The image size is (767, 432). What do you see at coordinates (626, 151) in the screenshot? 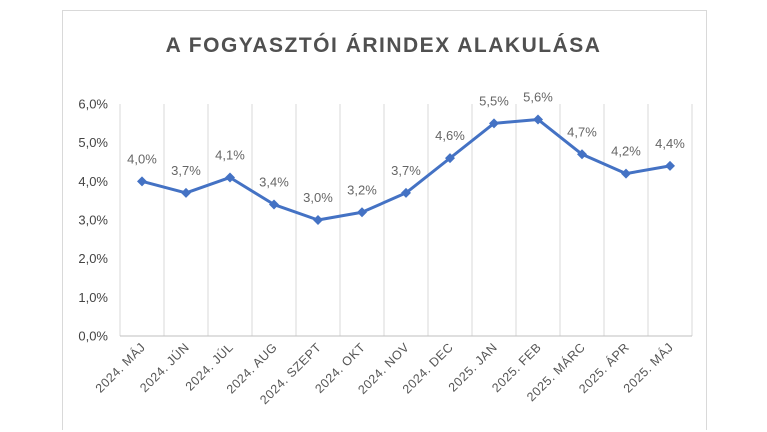
I see `data-label: 4,2%` at bounding box center [626, 151].